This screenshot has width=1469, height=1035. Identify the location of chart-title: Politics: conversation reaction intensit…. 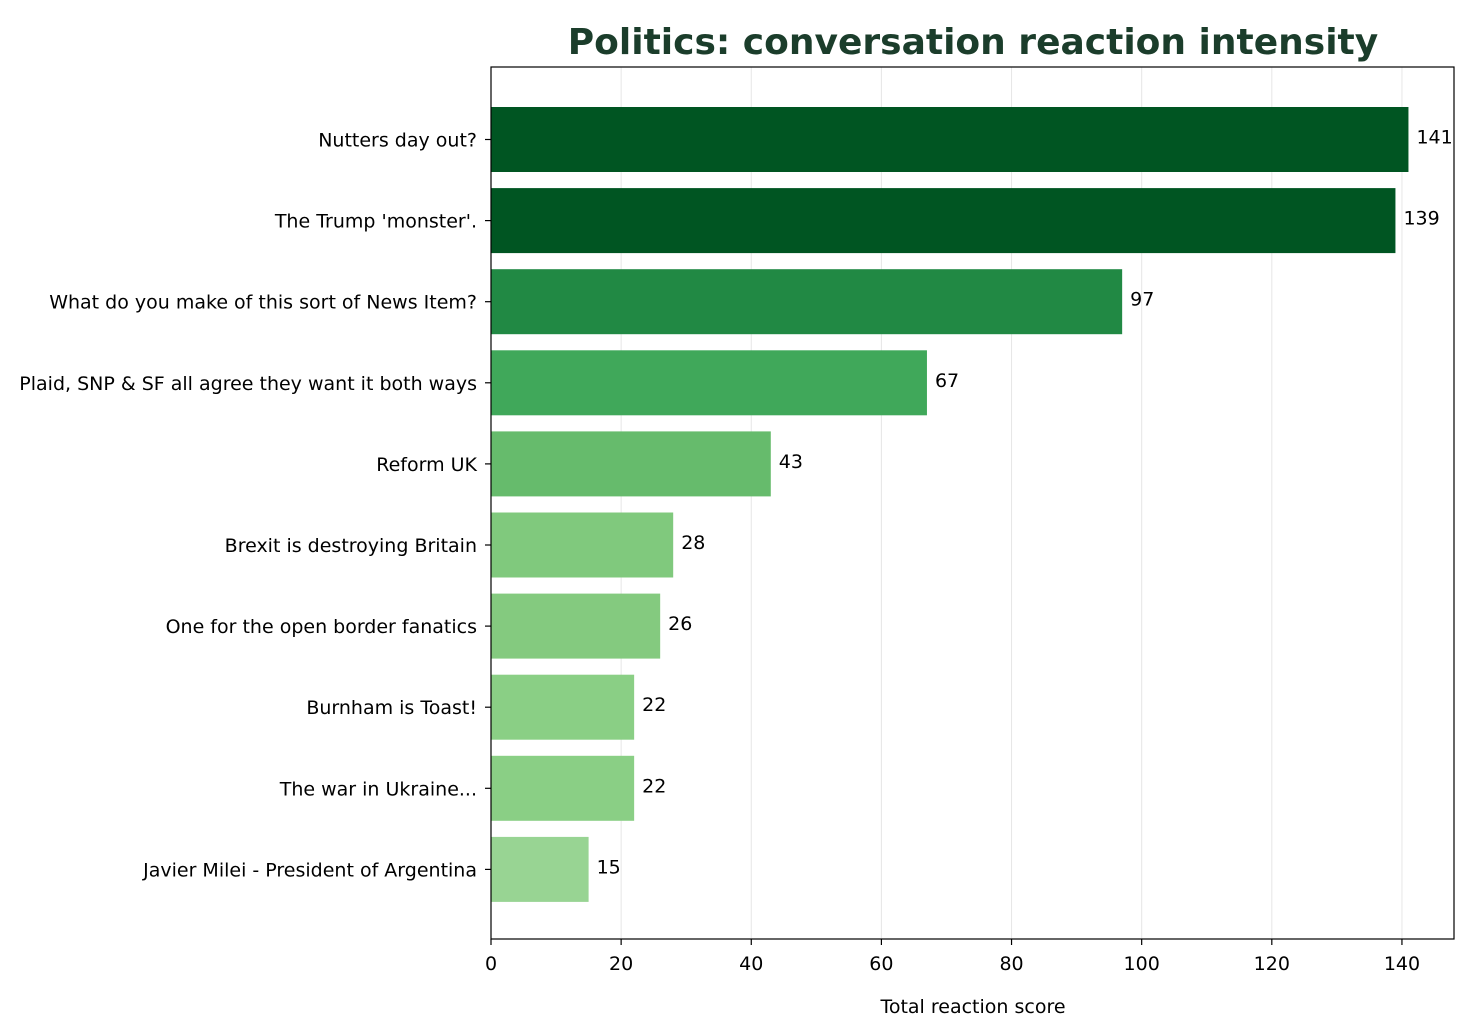
(973, 42).